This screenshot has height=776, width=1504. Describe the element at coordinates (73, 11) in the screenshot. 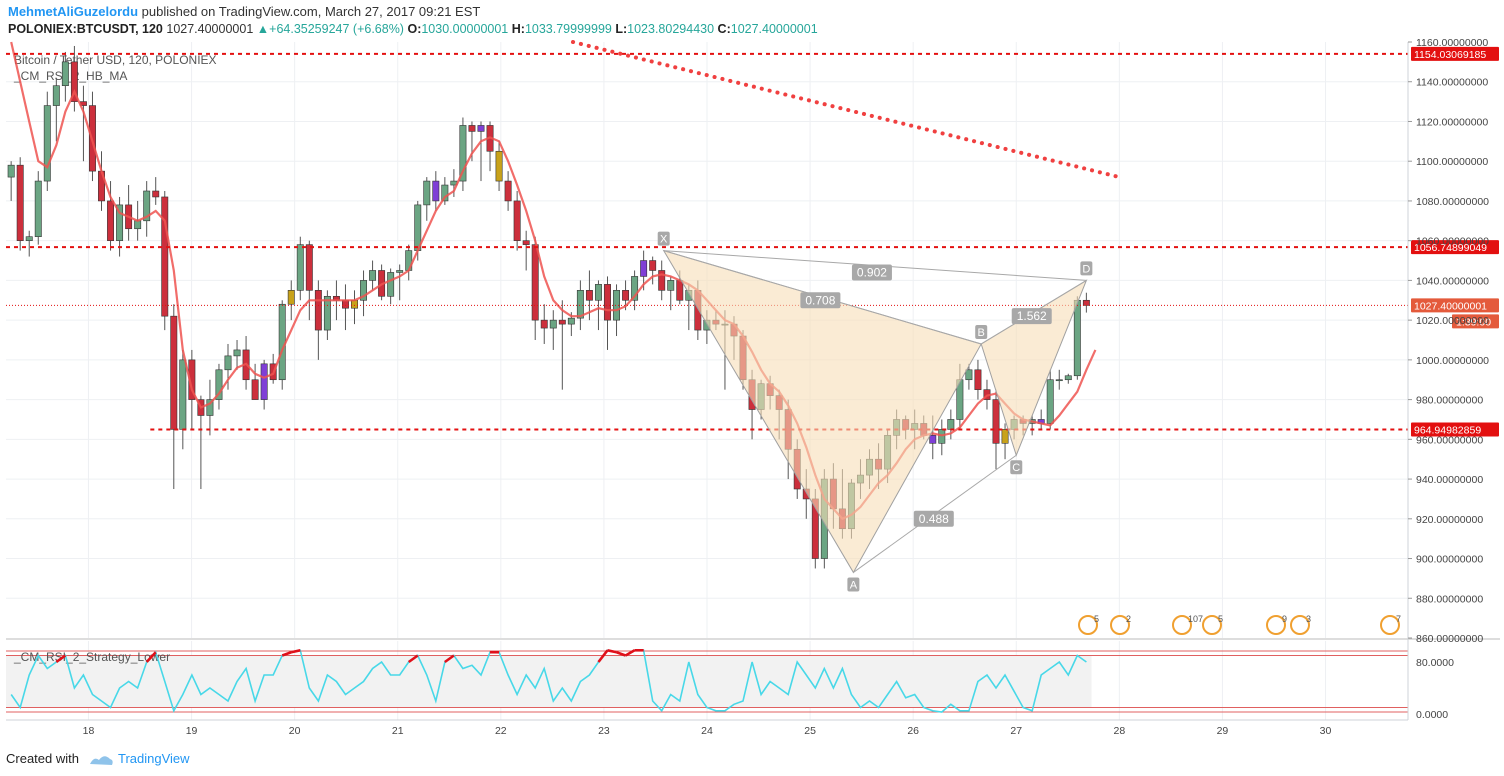

I see `author-link: MehmetAliGuzelordu` at that location.